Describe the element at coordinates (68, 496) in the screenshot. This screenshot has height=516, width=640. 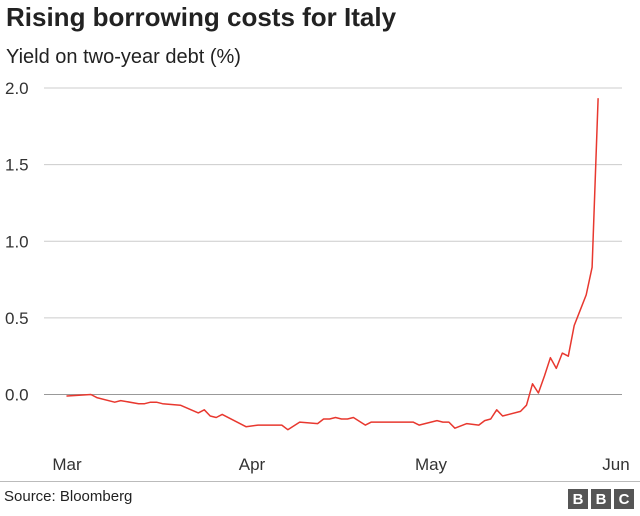
I see `source-text: Source: Bloomberg` at that location.